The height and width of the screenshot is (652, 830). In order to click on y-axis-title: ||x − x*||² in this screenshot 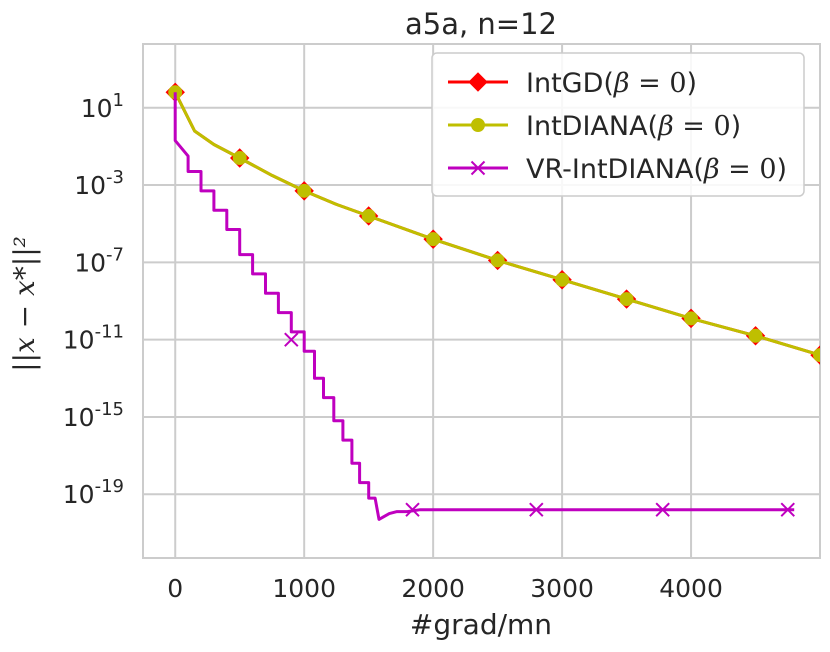, I will do `click(24, 304)`.